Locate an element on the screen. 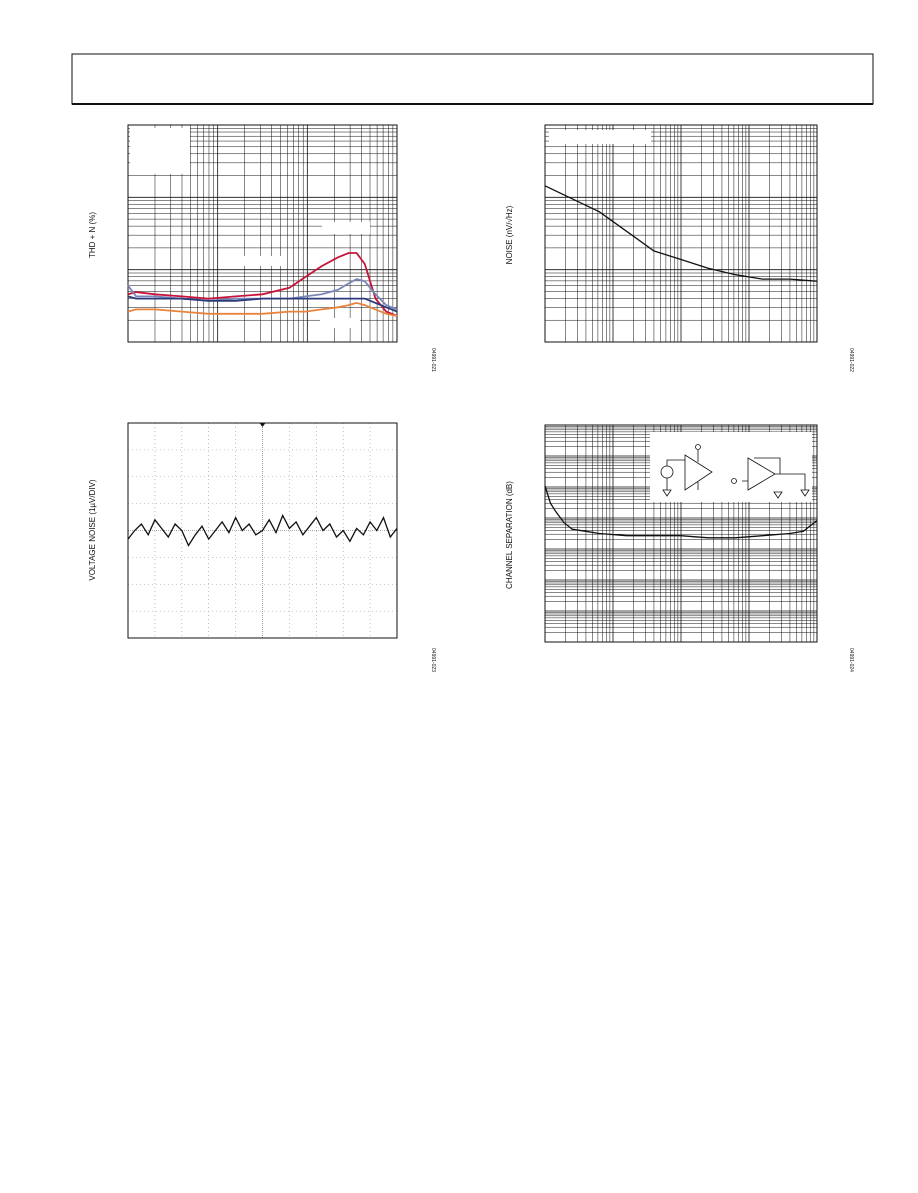 The height and width of the screenshot is (1193, 918). figure-code: 04991-021 is located at coordinates (433, 360).